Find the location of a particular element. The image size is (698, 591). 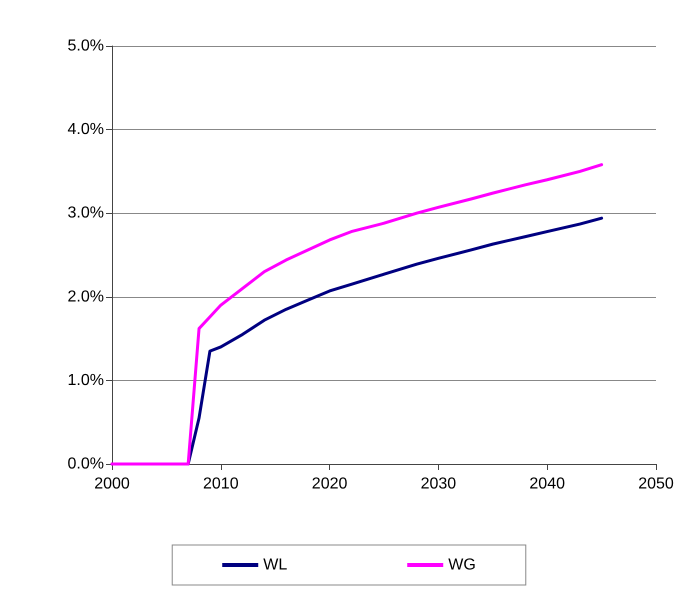

y-tick-label: 0.0% is located at coordinates (86, 464).